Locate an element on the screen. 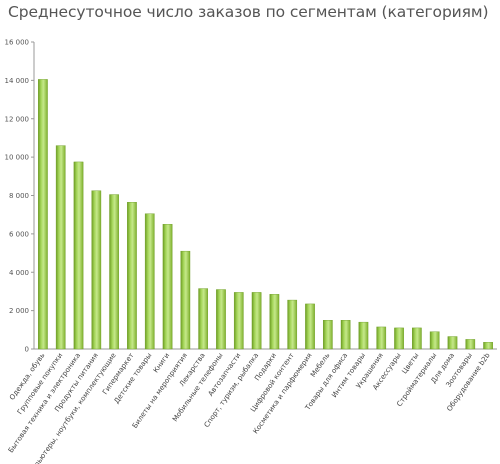 The height and width of the screenshot is (464, 500). y-tick-label: 0 is located at coordinates (27, 350).